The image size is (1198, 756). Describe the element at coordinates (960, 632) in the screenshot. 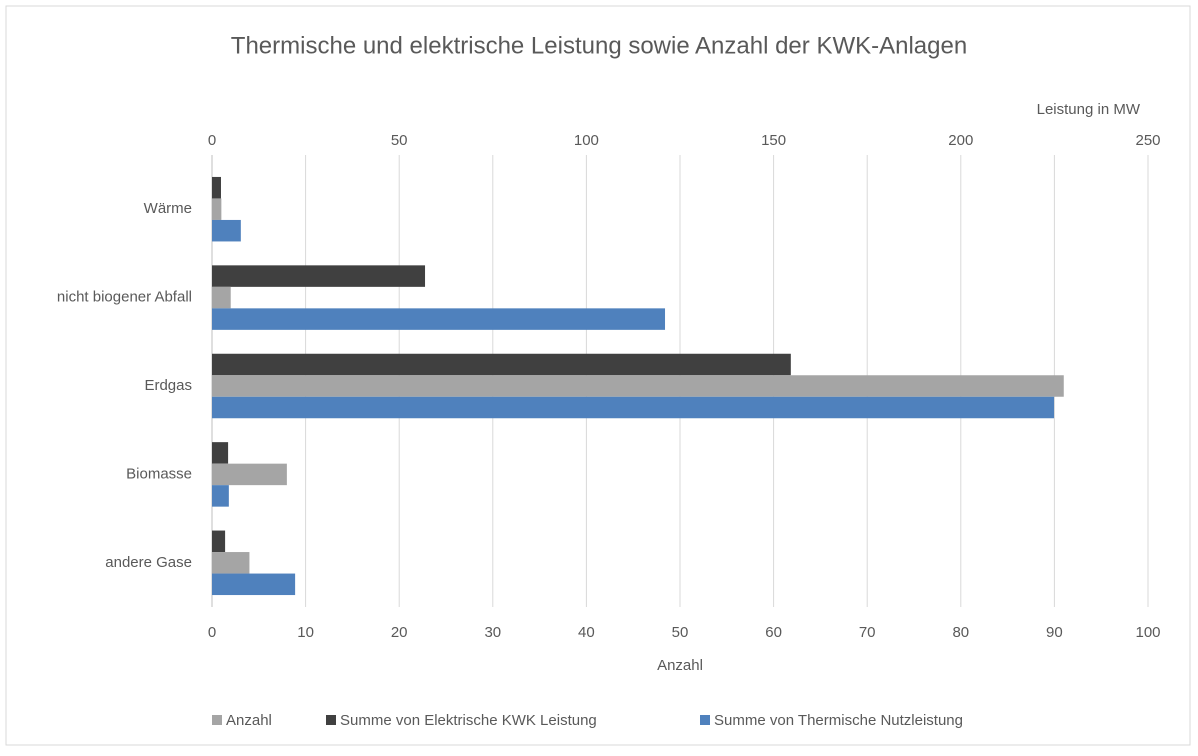

I see `x-tick-label: 80` at that location.